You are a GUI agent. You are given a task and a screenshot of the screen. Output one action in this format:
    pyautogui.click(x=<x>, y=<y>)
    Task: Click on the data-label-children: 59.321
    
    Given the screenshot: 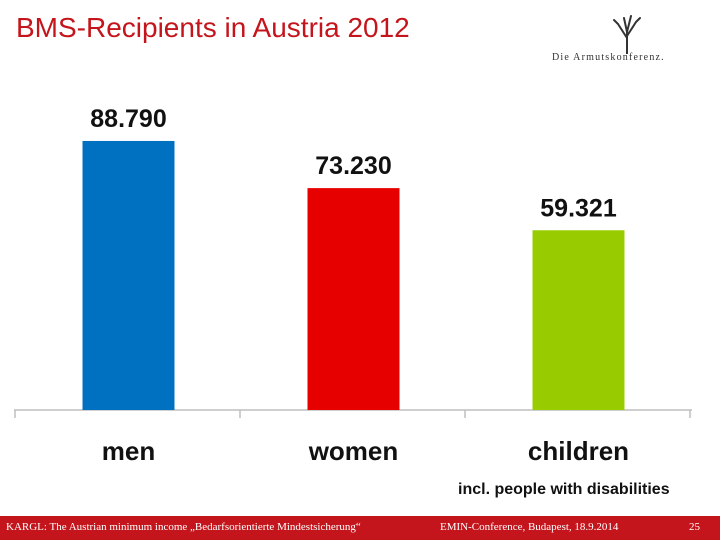 What is the action you would take?
    pyautogui.click(x=578, y=208)
    